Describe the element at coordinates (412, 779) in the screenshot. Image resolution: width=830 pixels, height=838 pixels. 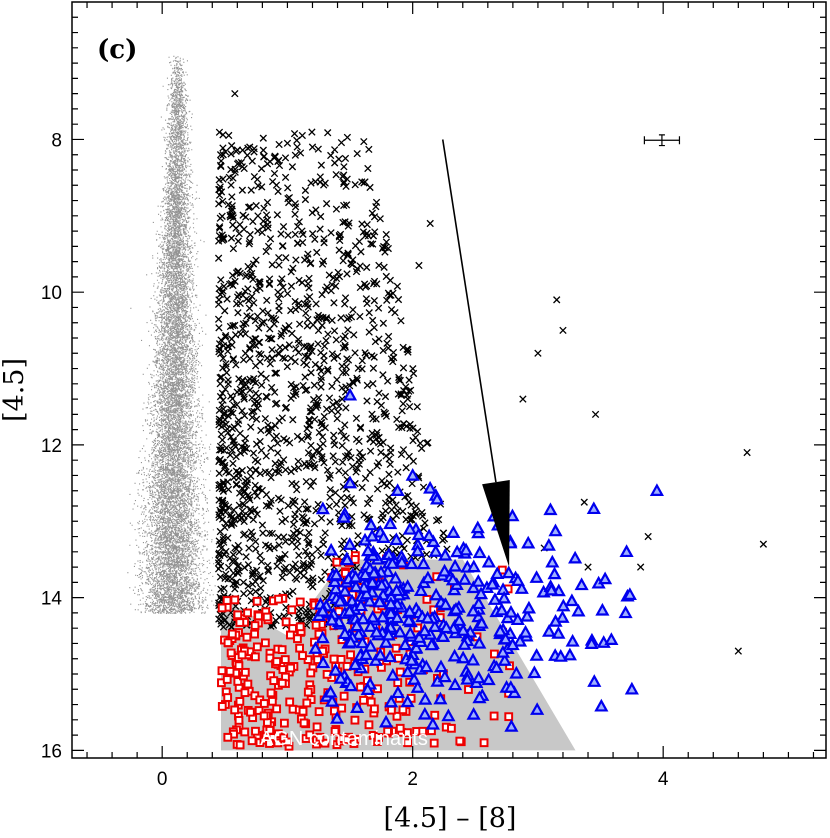
I see `x-tick-label: 2` at that location.